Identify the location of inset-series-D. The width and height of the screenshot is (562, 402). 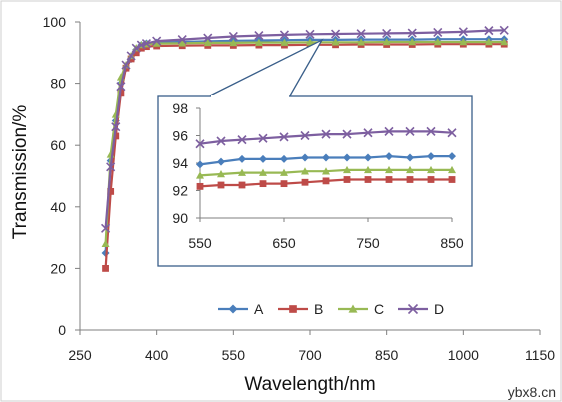
(326, 137).